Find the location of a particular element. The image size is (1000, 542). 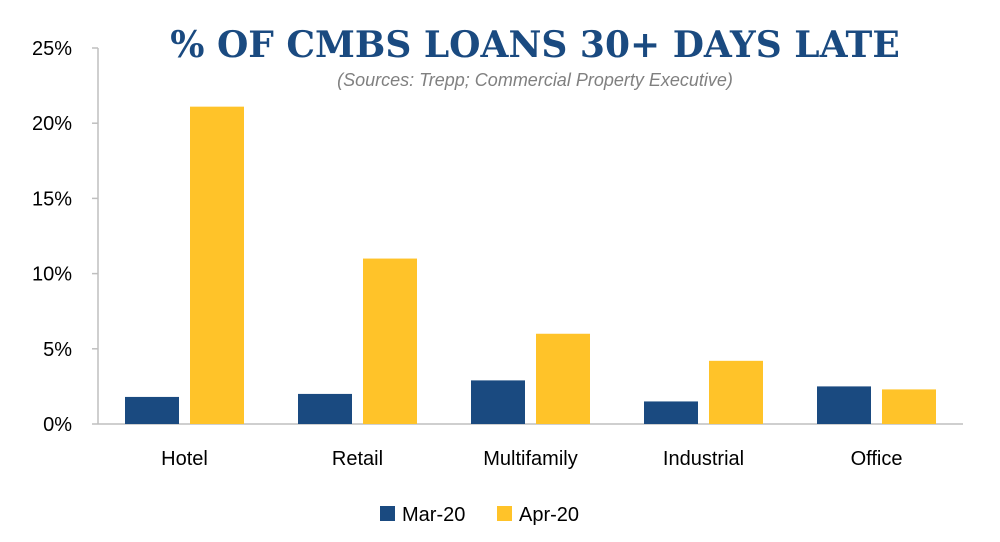

y-tick-label: 25% is located at coordinates (52, 49).